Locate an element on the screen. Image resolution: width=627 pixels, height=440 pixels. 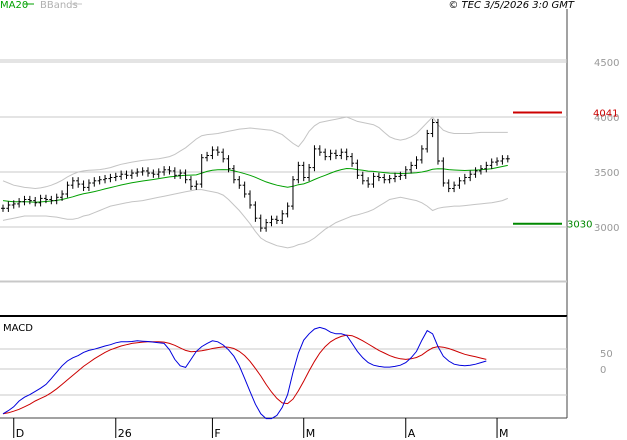
level-lines is located at coordinates (537, 168).